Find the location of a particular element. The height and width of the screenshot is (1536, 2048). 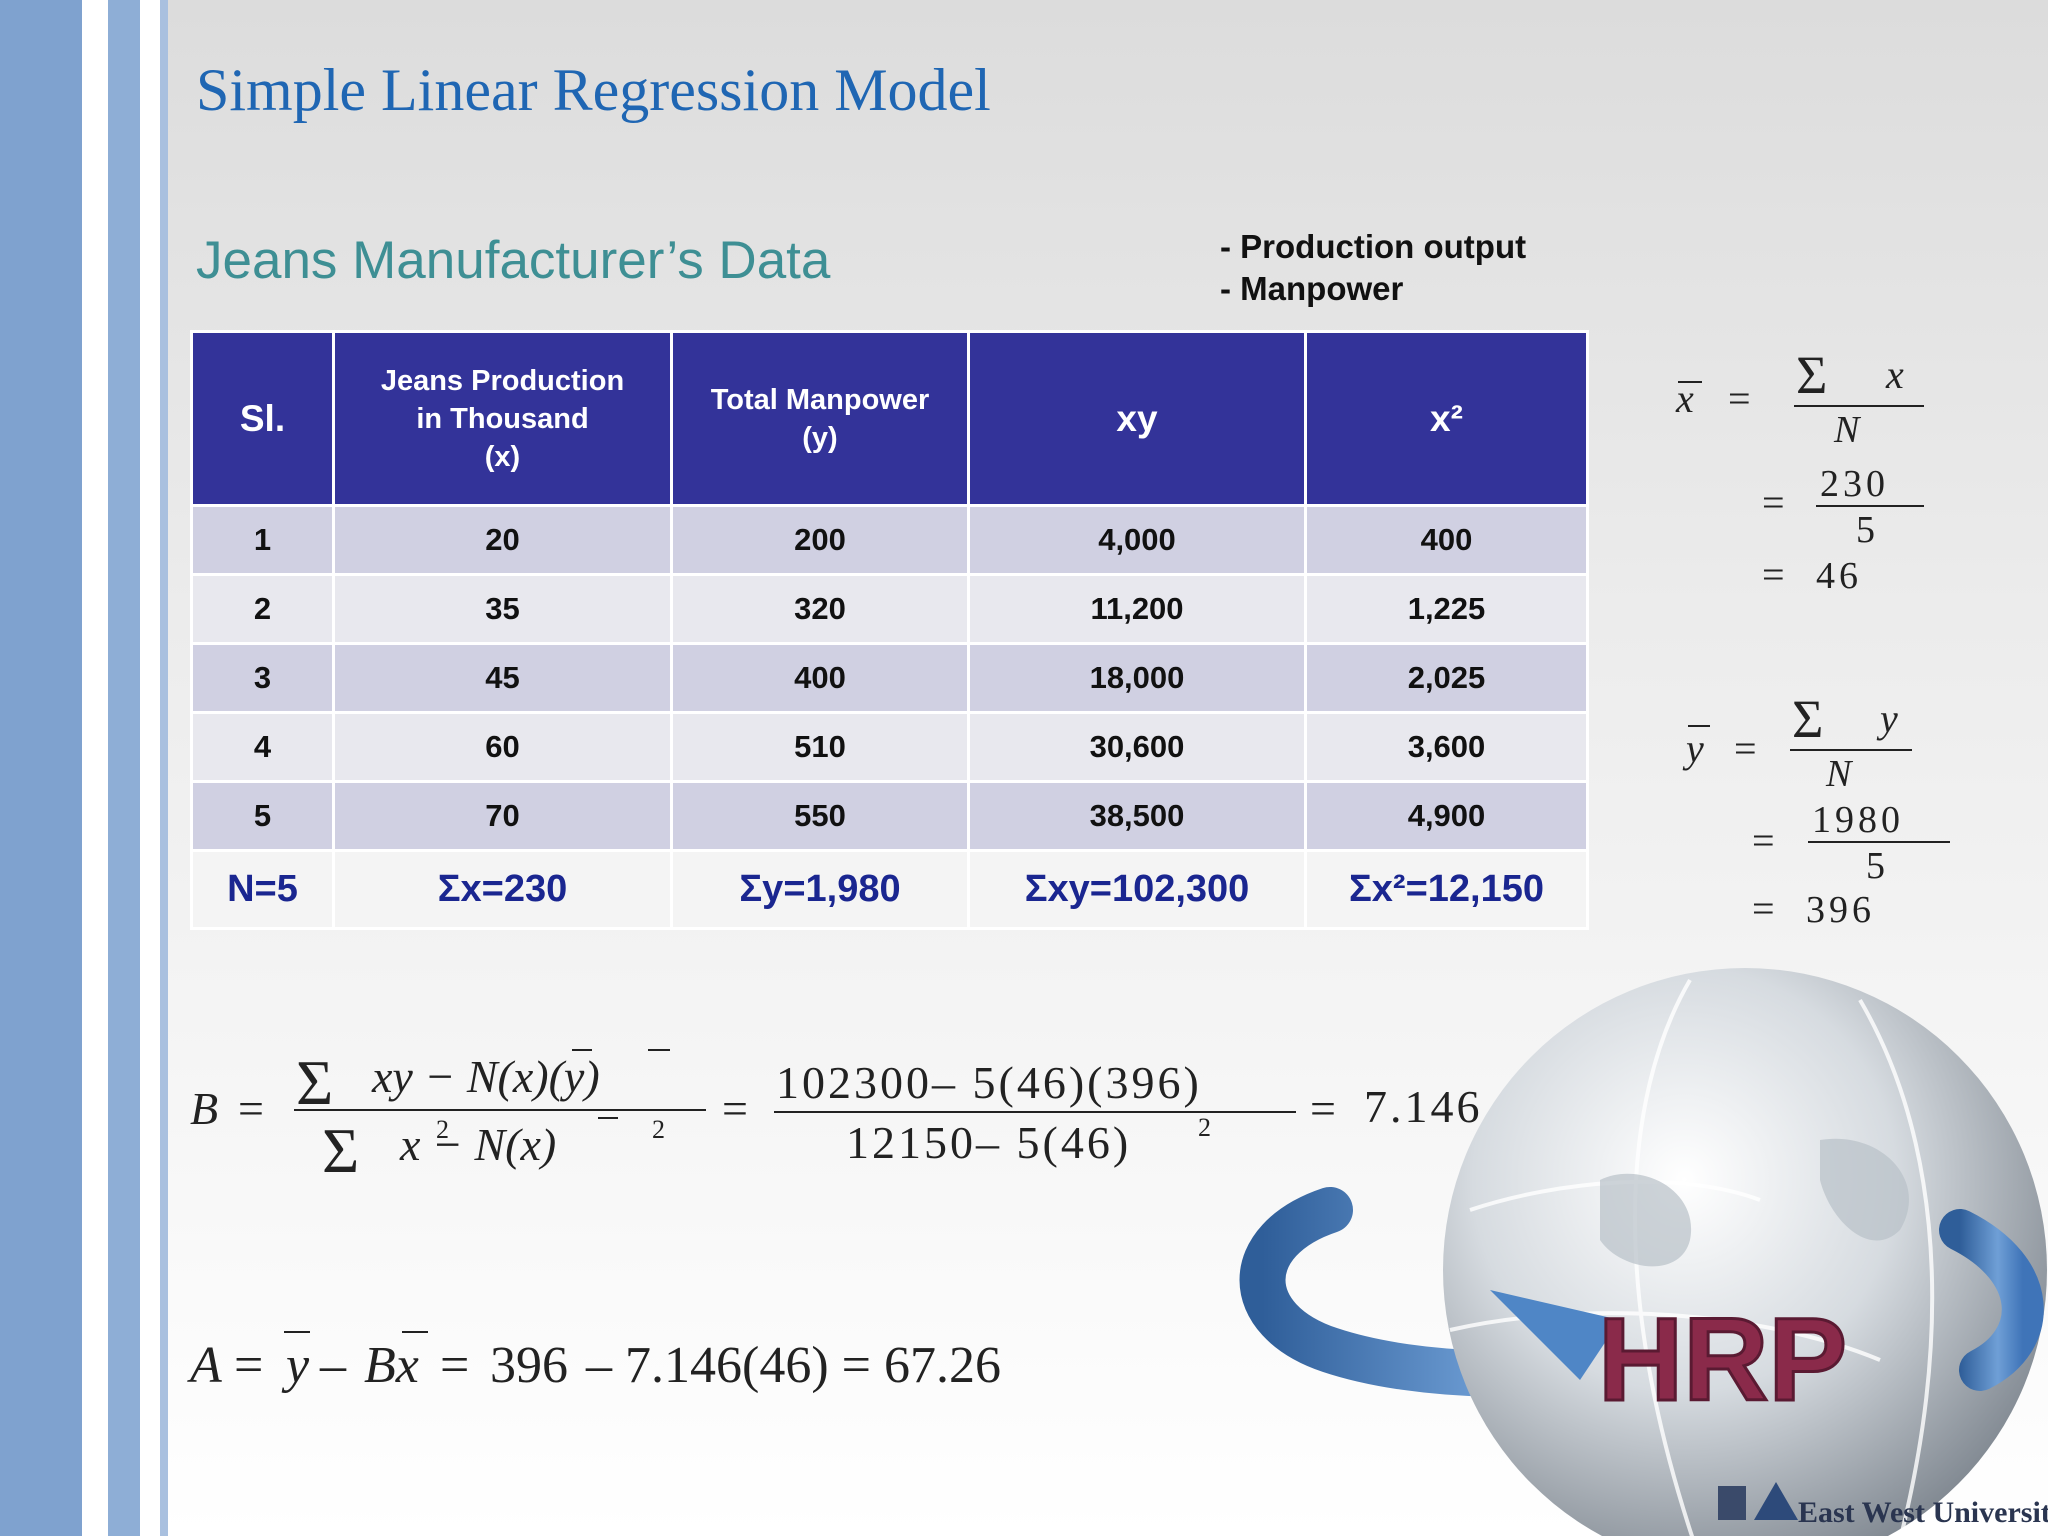

formula-b-equals: = is located at coordinates (251, 1108).